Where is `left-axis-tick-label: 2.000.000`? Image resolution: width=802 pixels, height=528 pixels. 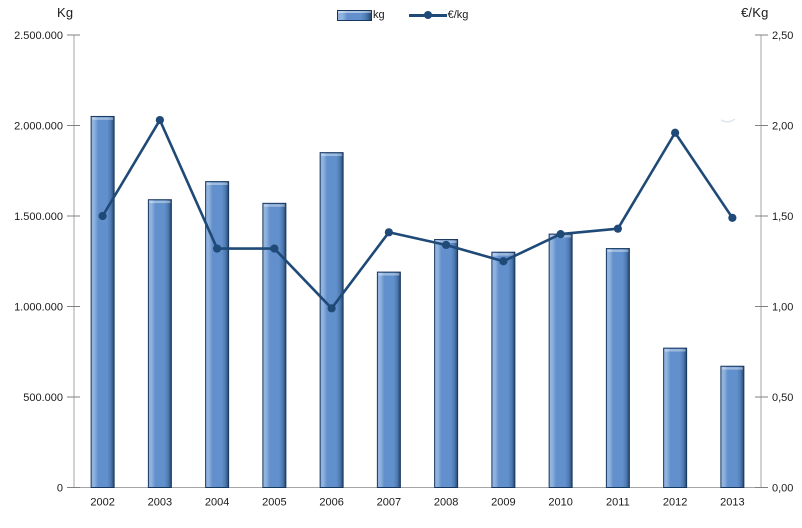
left-axis-tick-label: 2.000.000 is located at coordinates (38, 127).